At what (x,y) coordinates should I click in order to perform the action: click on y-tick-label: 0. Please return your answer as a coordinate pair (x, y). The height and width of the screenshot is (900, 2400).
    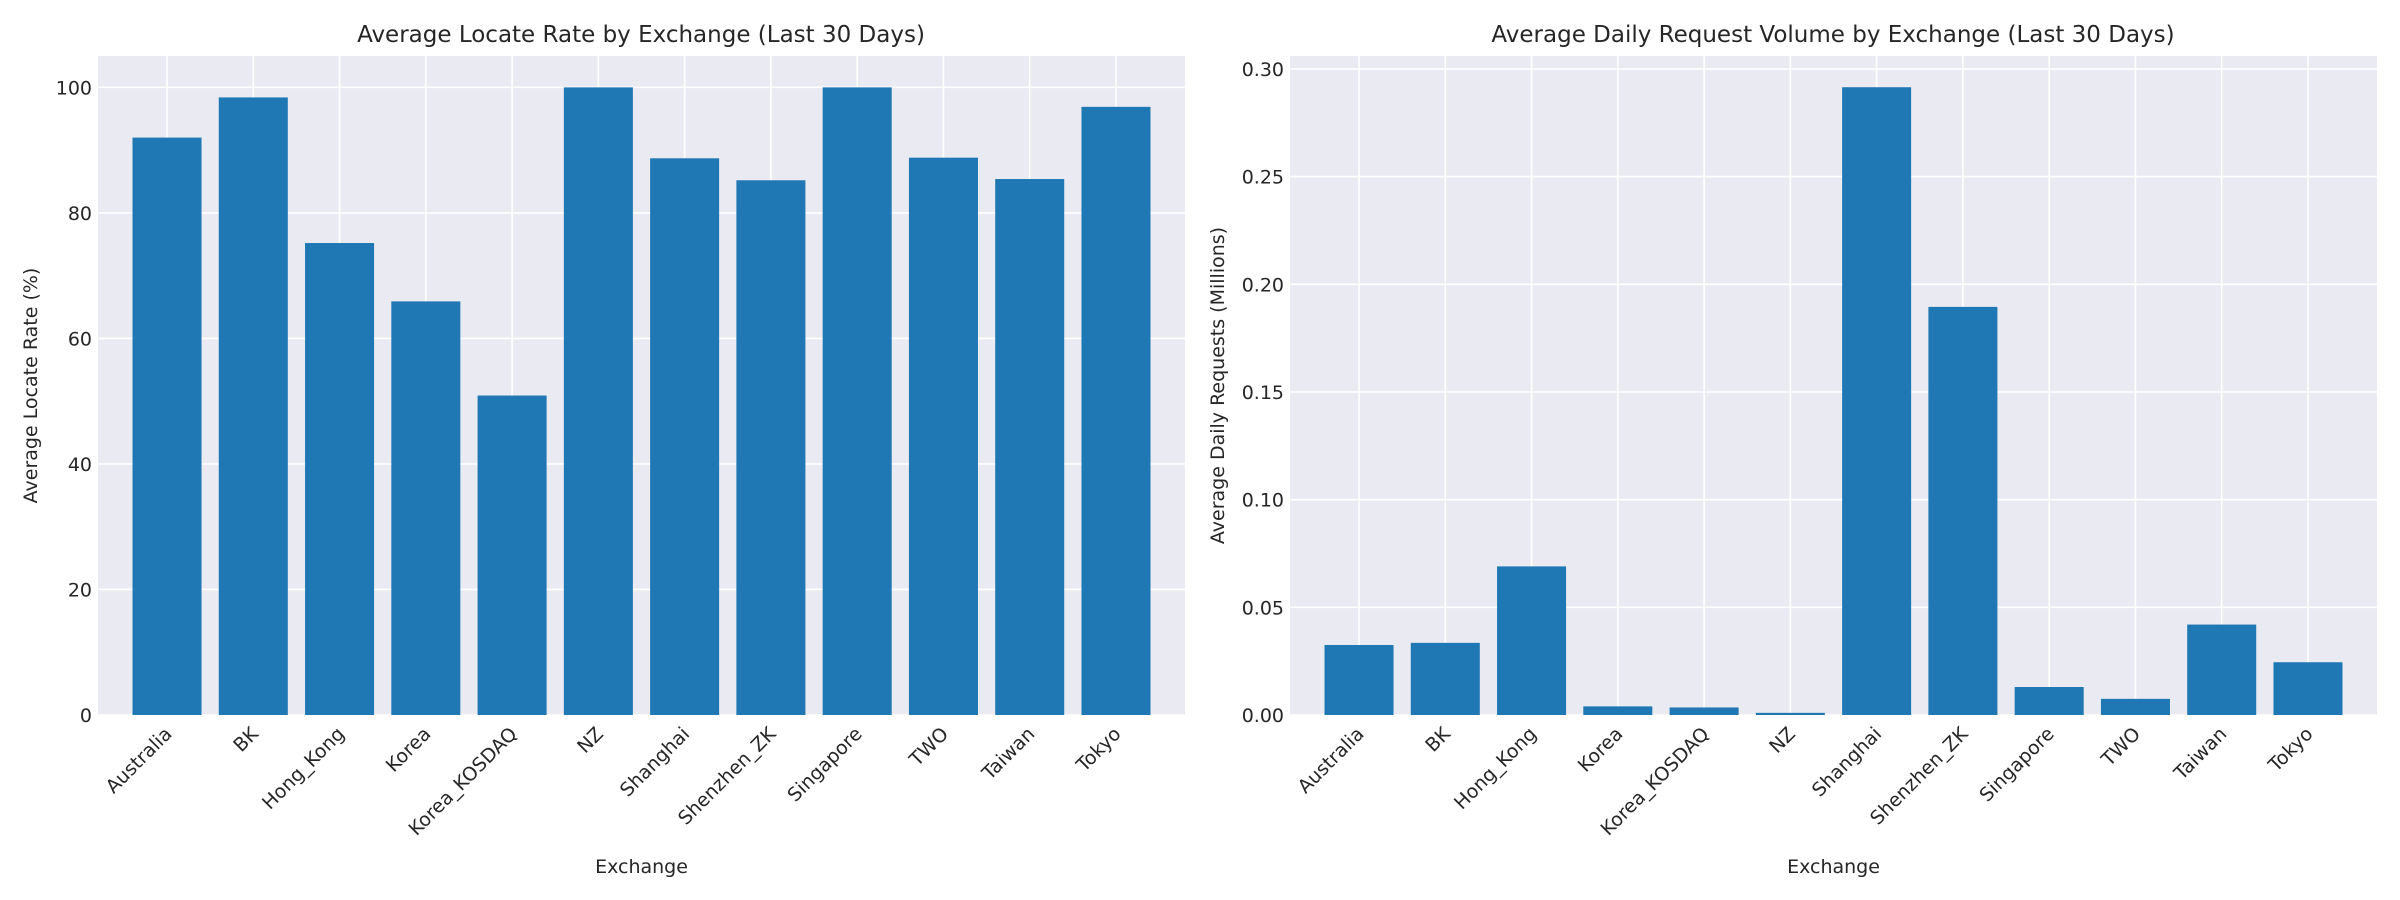
    Looking at the image, I should click on (86, 716).